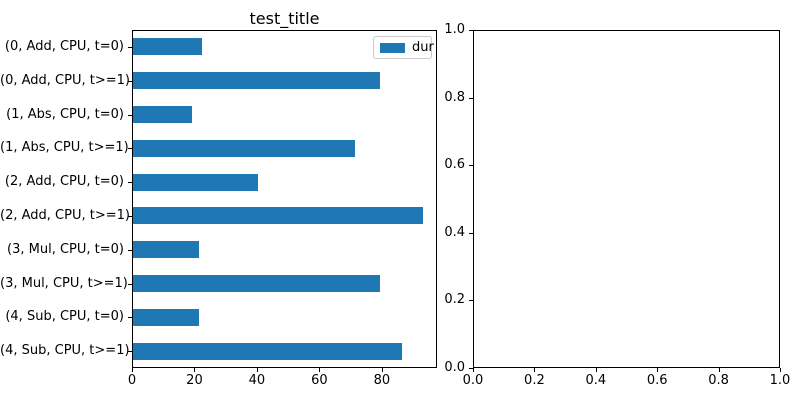 Image resolution: width=800 pixels, height=400 pixels. What do you see at coordinates (284, 18) in the screenshot?
I see `chart-title: test_title` at bounding box center [284, 18].